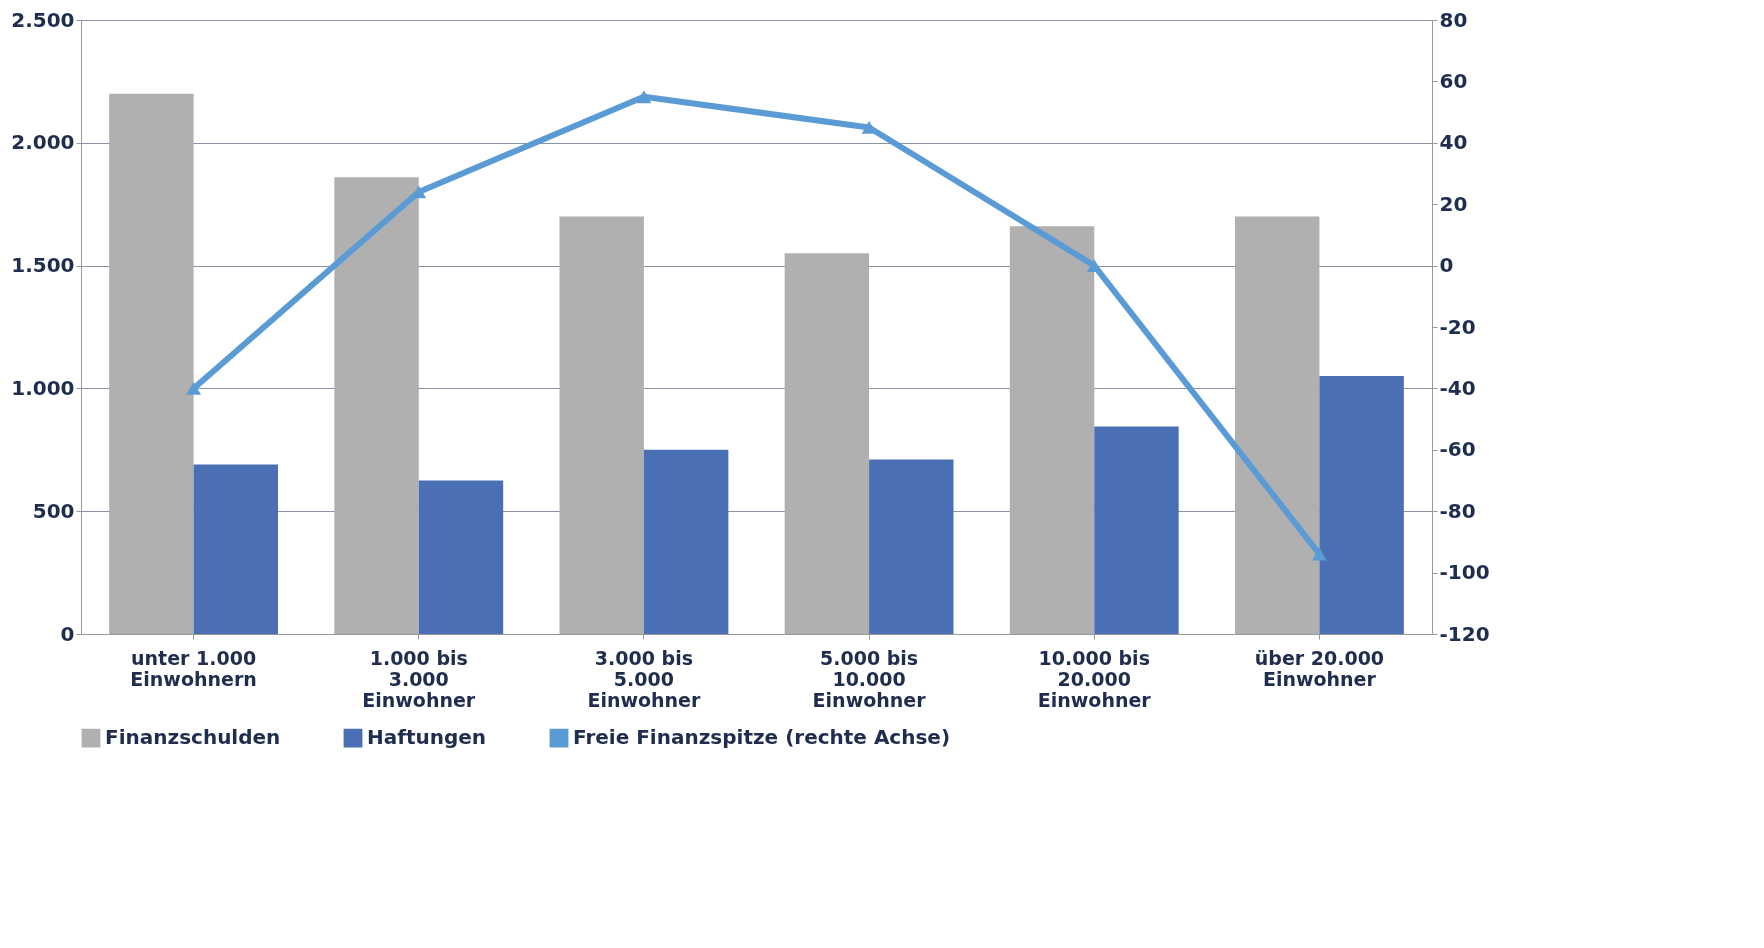 Image resolution: width=1764 pixels, height=948 pixels. I want to click on y-tick-label: 1.500, so click(43, 265).